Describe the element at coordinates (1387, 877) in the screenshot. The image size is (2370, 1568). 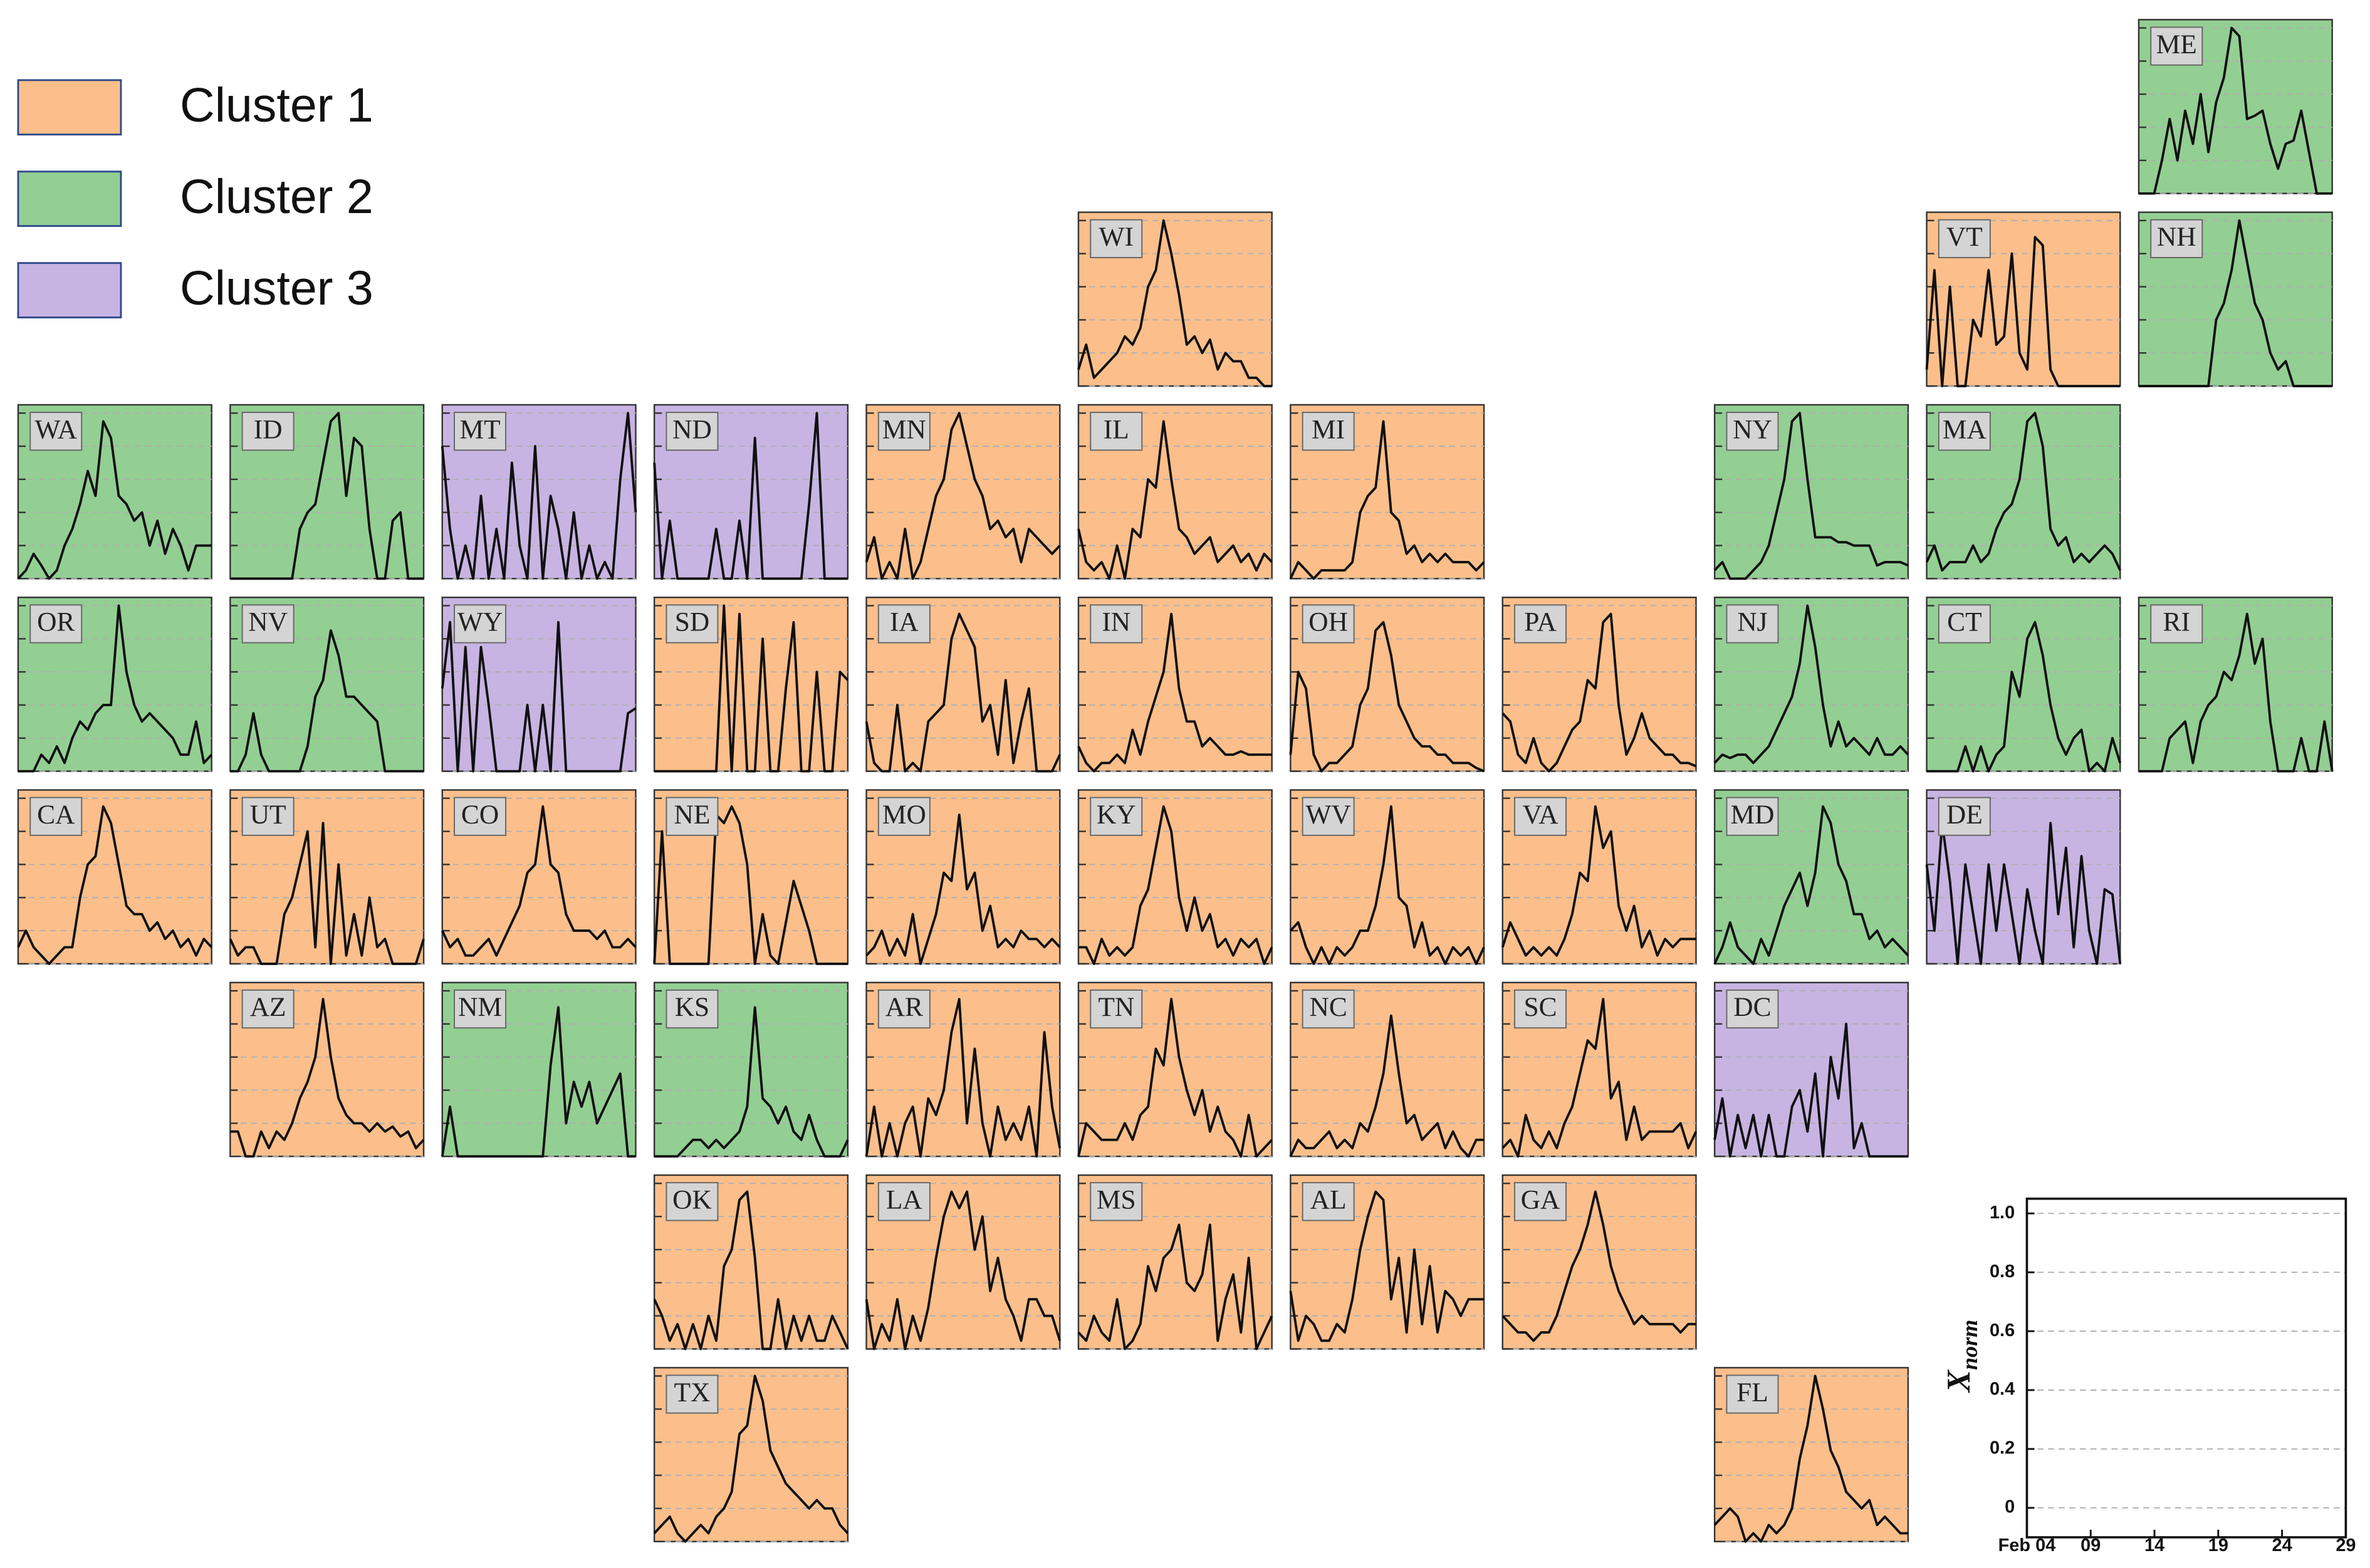
I see `state-tile: WV` at that location.